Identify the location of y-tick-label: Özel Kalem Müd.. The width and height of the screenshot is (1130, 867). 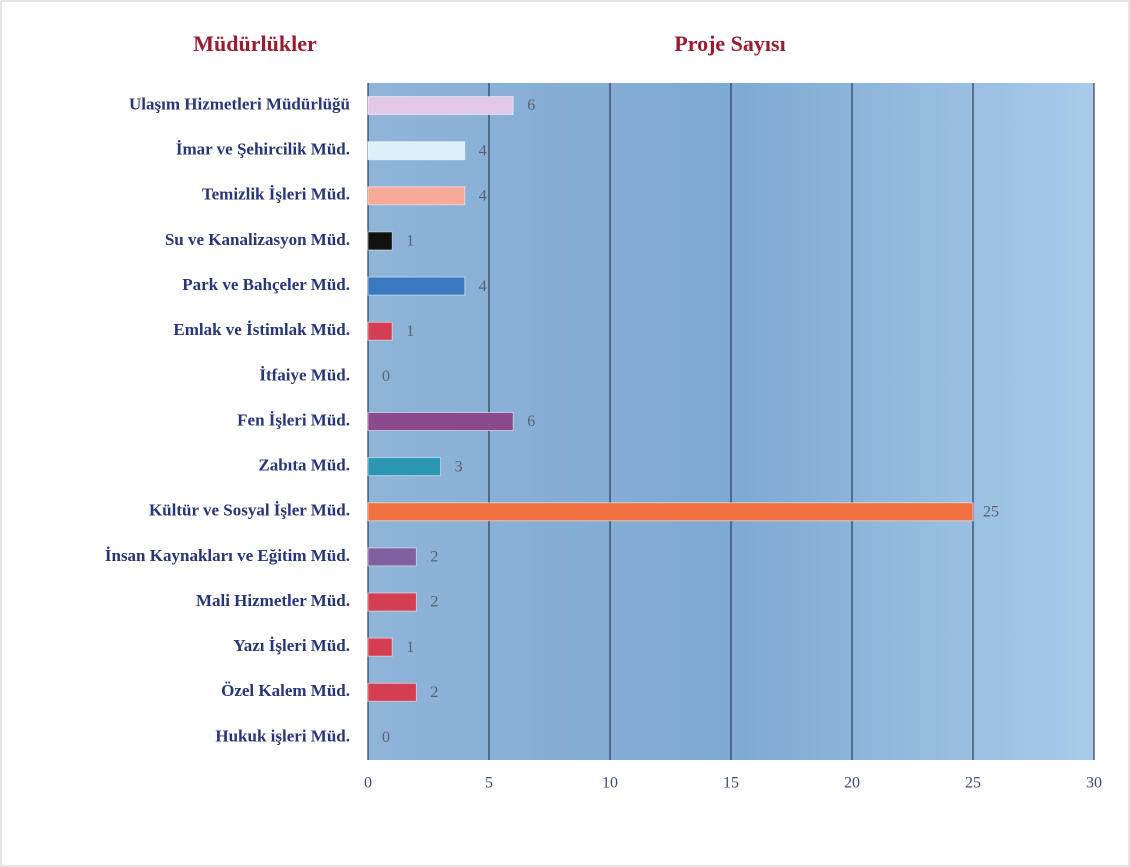
(285, 690).